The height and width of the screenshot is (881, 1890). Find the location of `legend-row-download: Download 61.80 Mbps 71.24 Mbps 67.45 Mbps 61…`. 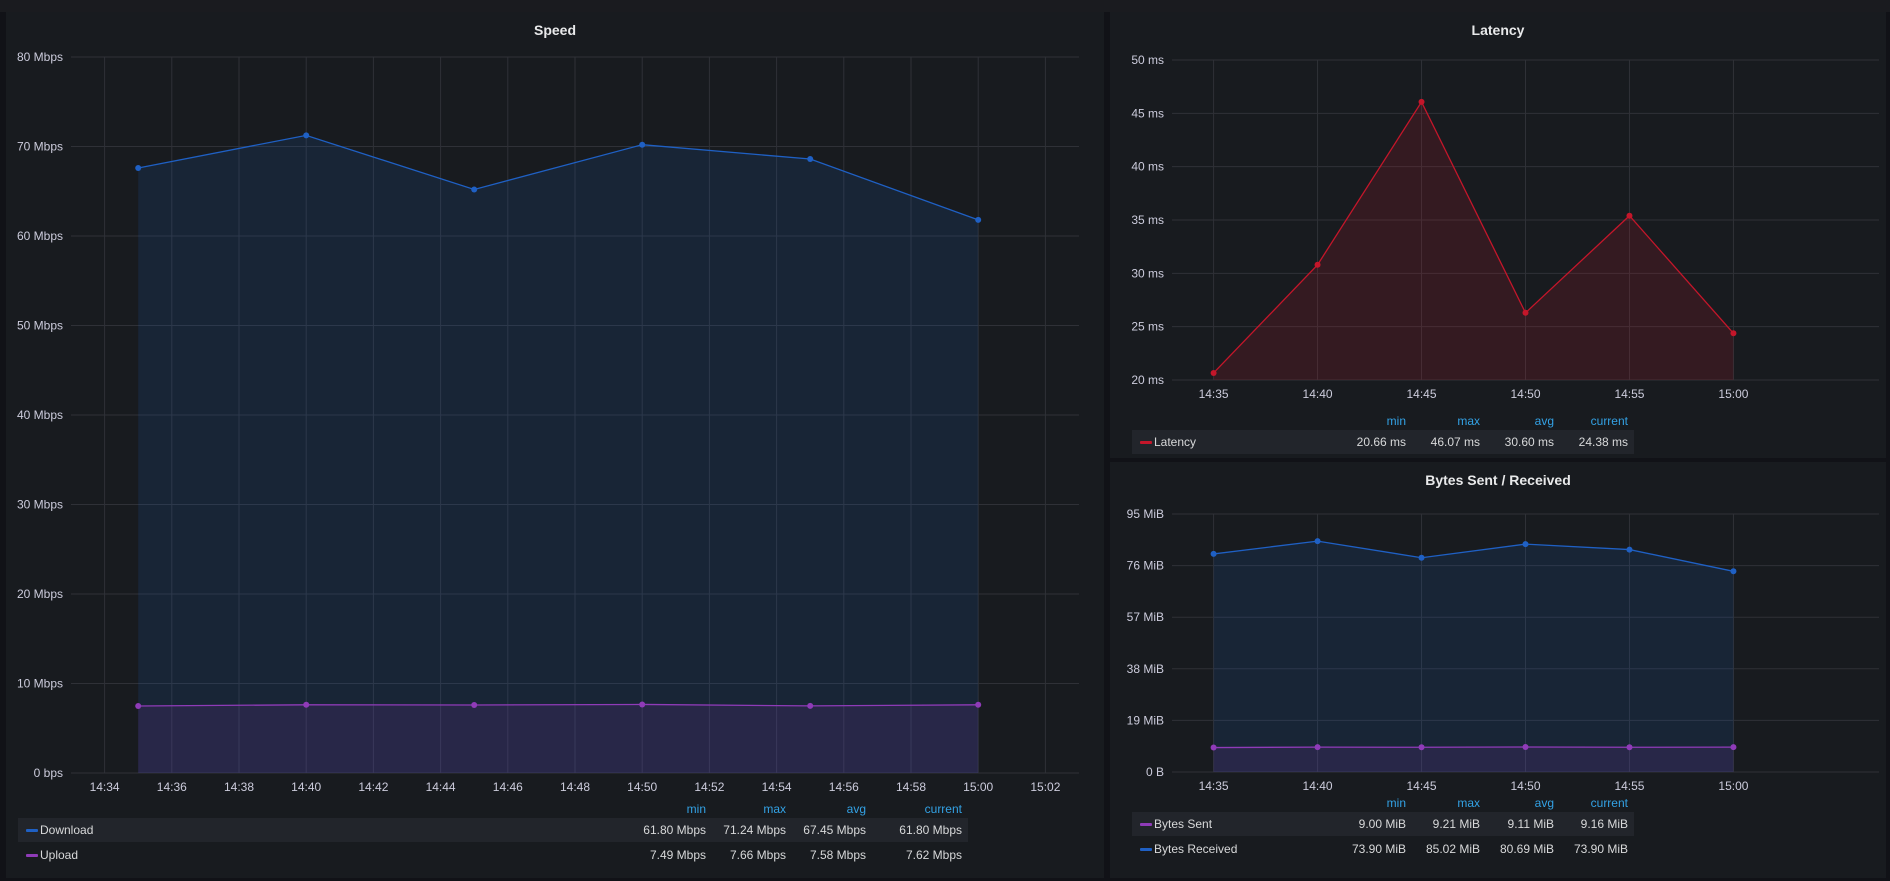

legend-row-download: Download 61.80 Mbps 71.24 Mbps 67.45 Mbps 61… is located at coordinates (493, 830).